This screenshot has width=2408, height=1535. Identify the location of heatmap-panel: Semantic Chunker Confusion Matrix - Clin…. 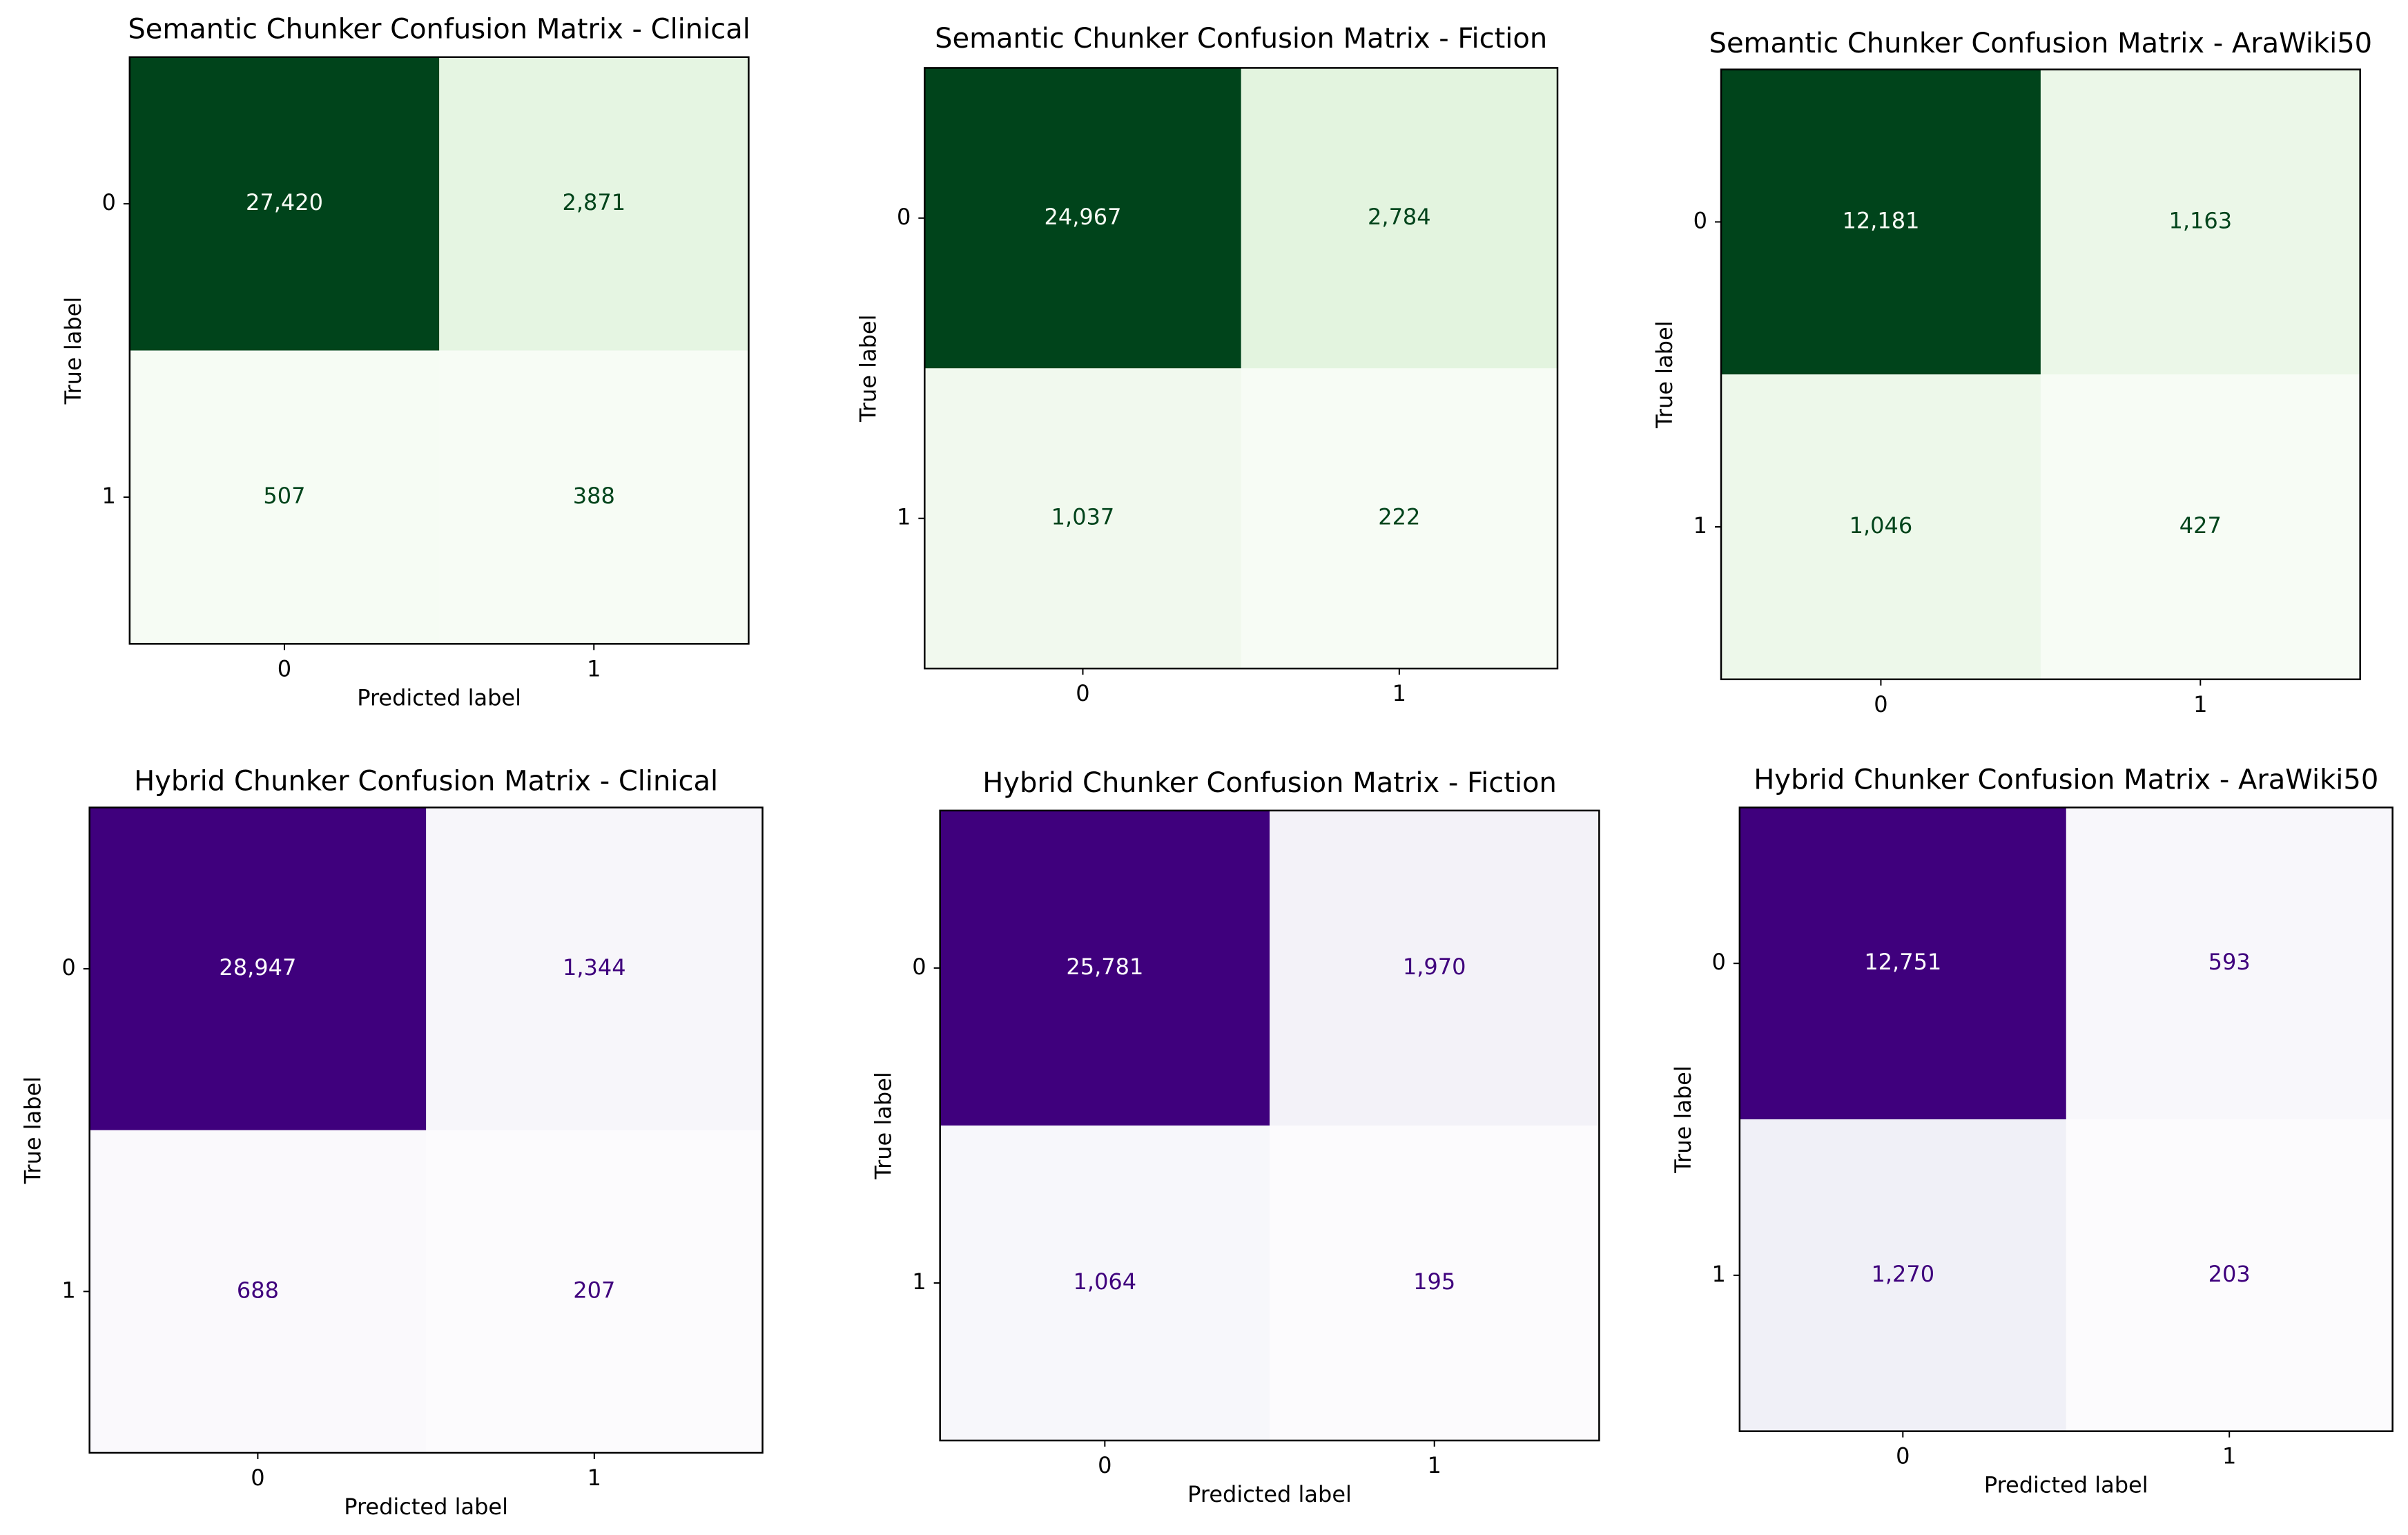
(405, 362).